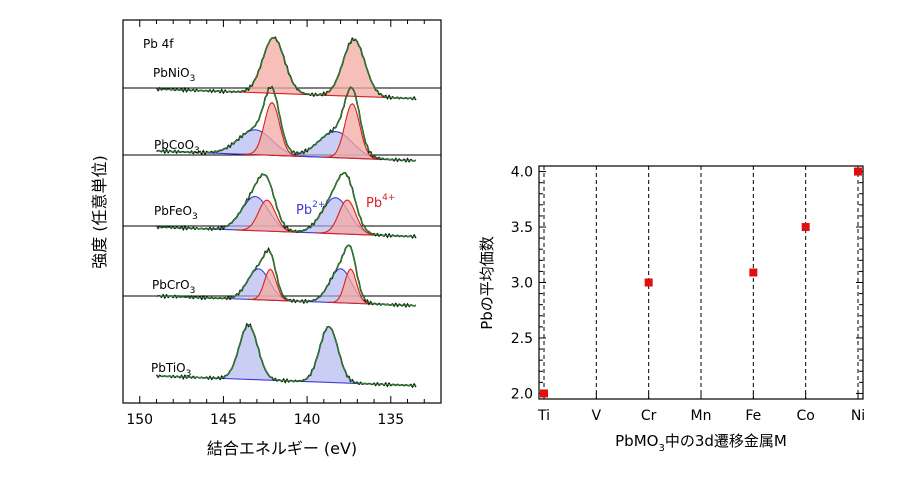 This screenshot has width=910, height=477. I want to click on pb2-annotation-sup: 2+, so click(318, 205).